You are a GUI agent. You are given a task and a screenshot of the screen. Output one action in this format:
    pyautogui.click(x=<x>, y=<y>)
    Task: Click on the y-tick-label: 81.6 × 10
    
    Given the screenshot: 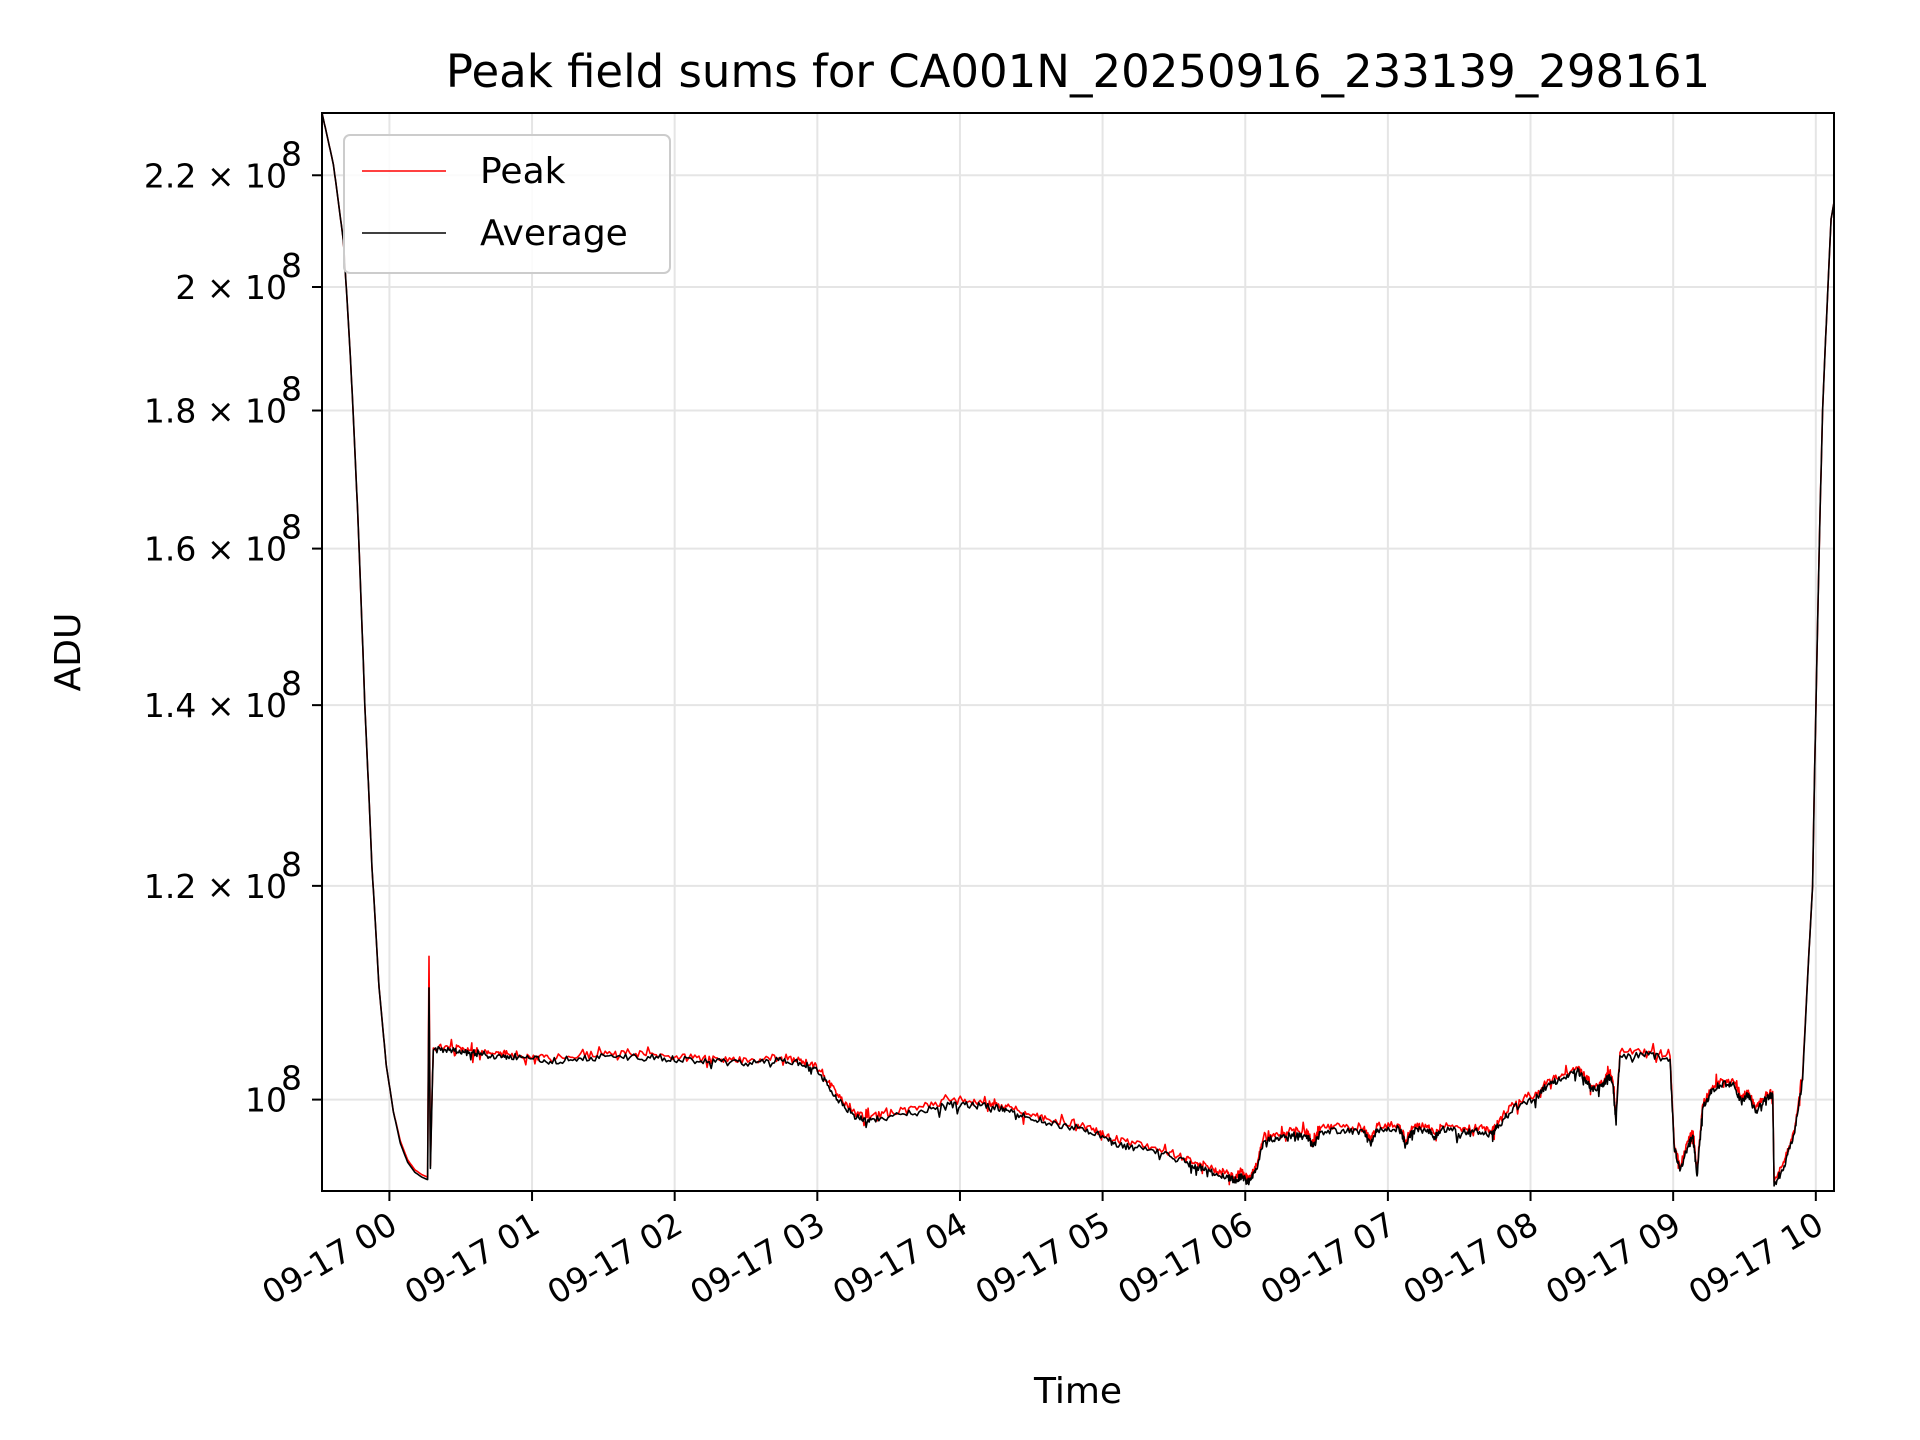 What is the action you would take?
    pyautogui.click(x=223, y=538)
    